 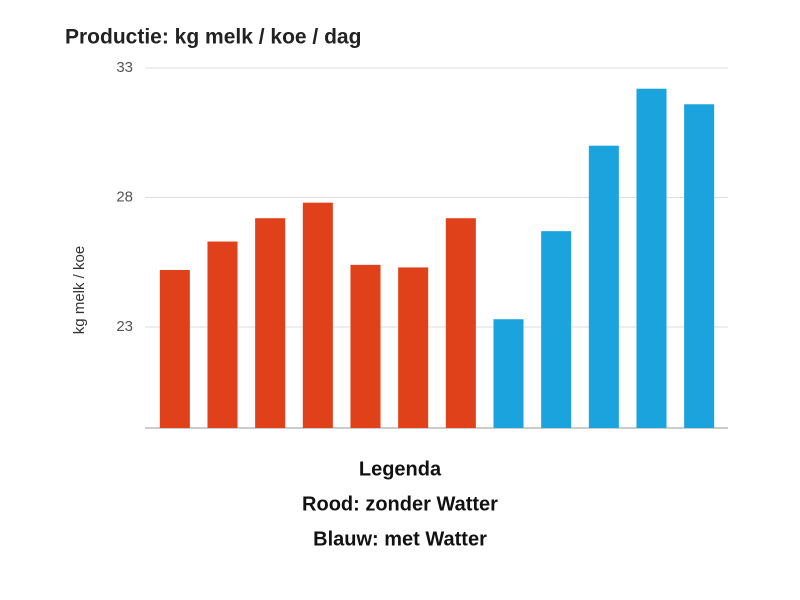 I want to click on y-tick-label: 33, so click(x=124, y=67).